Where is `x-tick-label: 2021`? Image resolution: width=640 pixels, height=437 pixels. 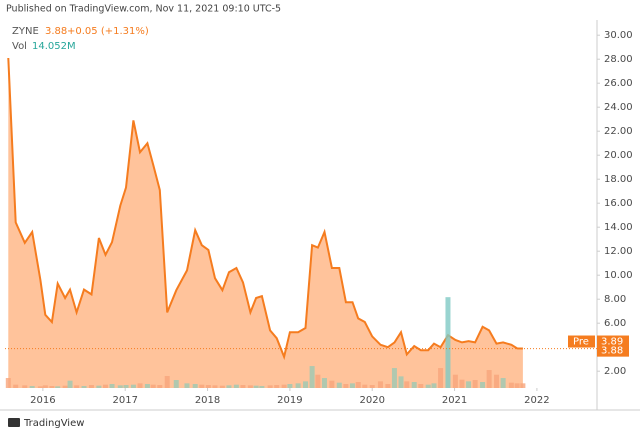 x-tick-label: 2021 is located at coordinates (454, 400).